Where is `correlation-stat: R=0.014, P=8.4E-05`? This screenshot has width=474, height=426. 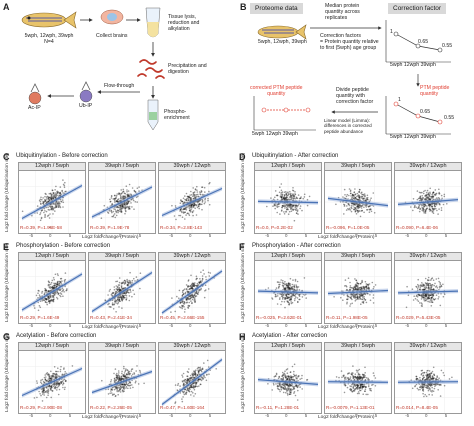
correlation-stat: R=0.014, P=8.4E-05 is located at coordinates (417, 407).